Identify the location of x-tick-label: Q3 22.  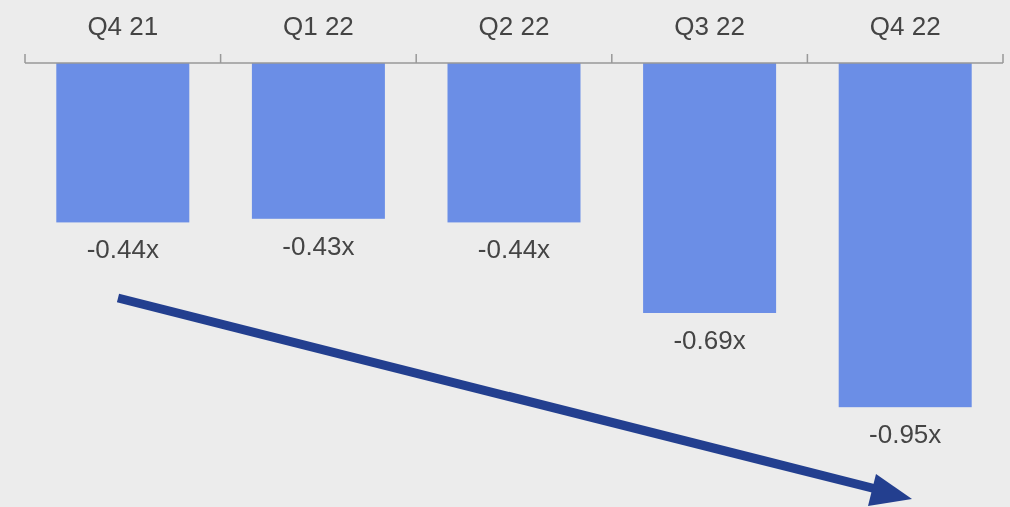
(710, 26).